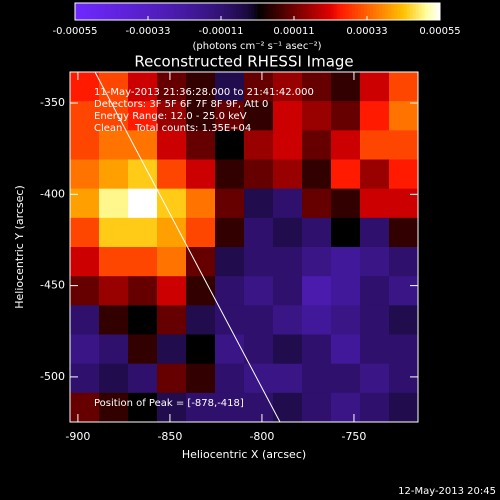  Describe the element at coordinates (261, 436) in the screenshot. I see `x-tick-label: -800` at that location.